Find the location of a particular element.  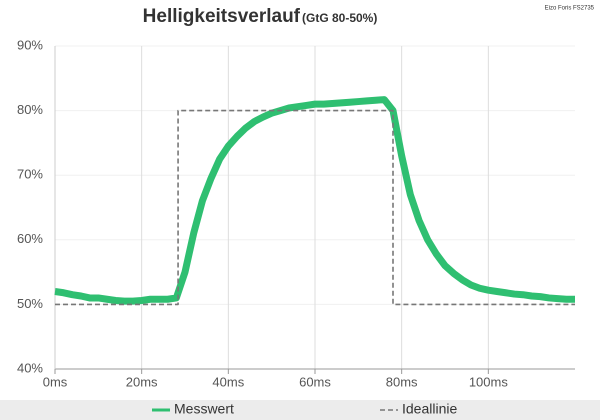

y-tick-label: 70% is located at coordinates (30, 174).